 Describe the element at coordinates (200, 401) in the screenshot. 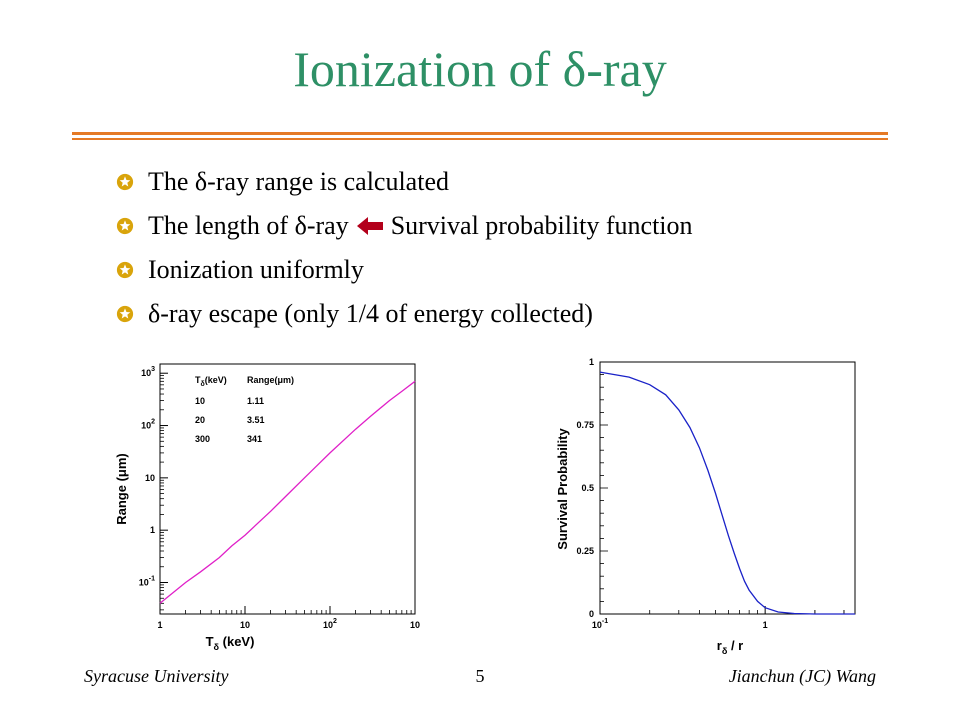

I see `table-cell: 10` at that location.